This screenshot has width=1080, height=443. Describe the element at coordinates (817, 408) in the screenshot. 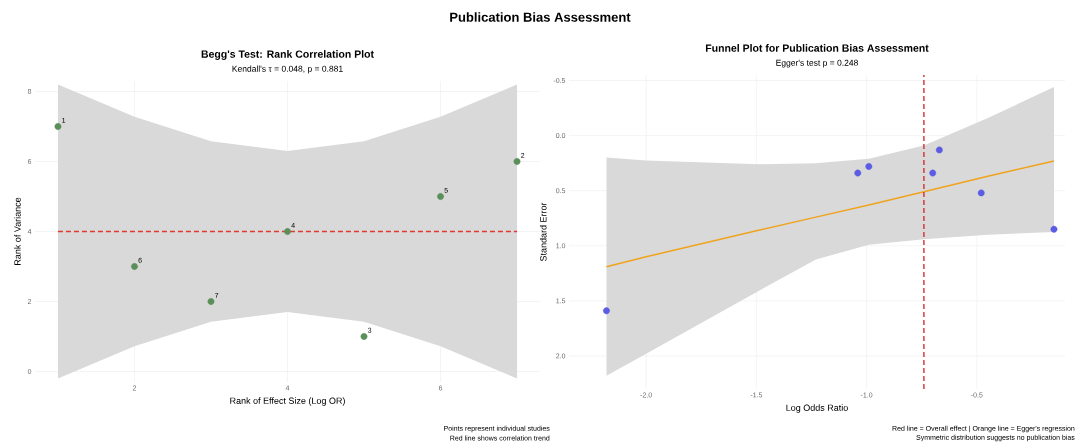

I see `x-axis-title: Log Odds Ratio` at that location.